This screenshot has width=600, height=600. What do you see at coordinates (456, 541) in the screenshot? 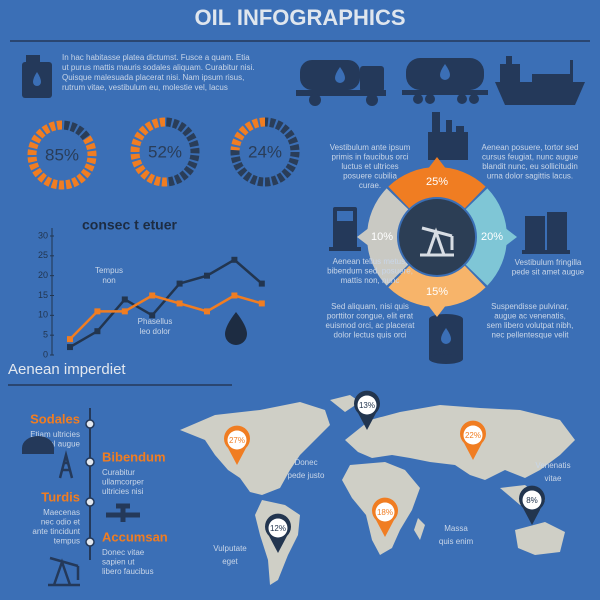
I see `paragraph-line: quis enim` at bounding box center [456, 541].